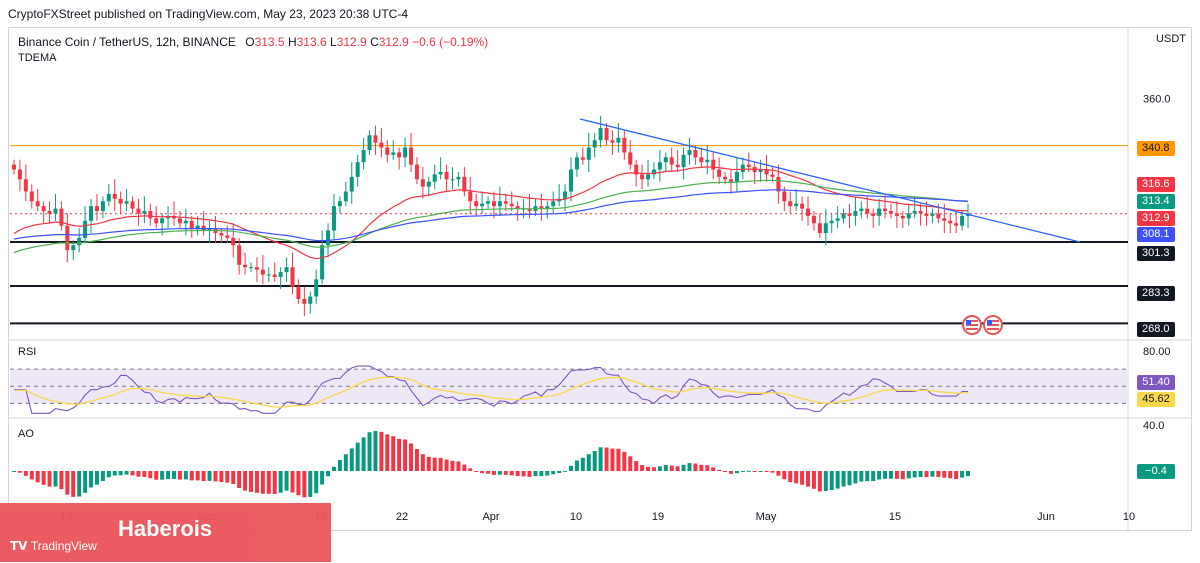 The width and height of the screenshot is (1200, 563). I want to click on price-axis-label: 340.8, so click(1156, 148).